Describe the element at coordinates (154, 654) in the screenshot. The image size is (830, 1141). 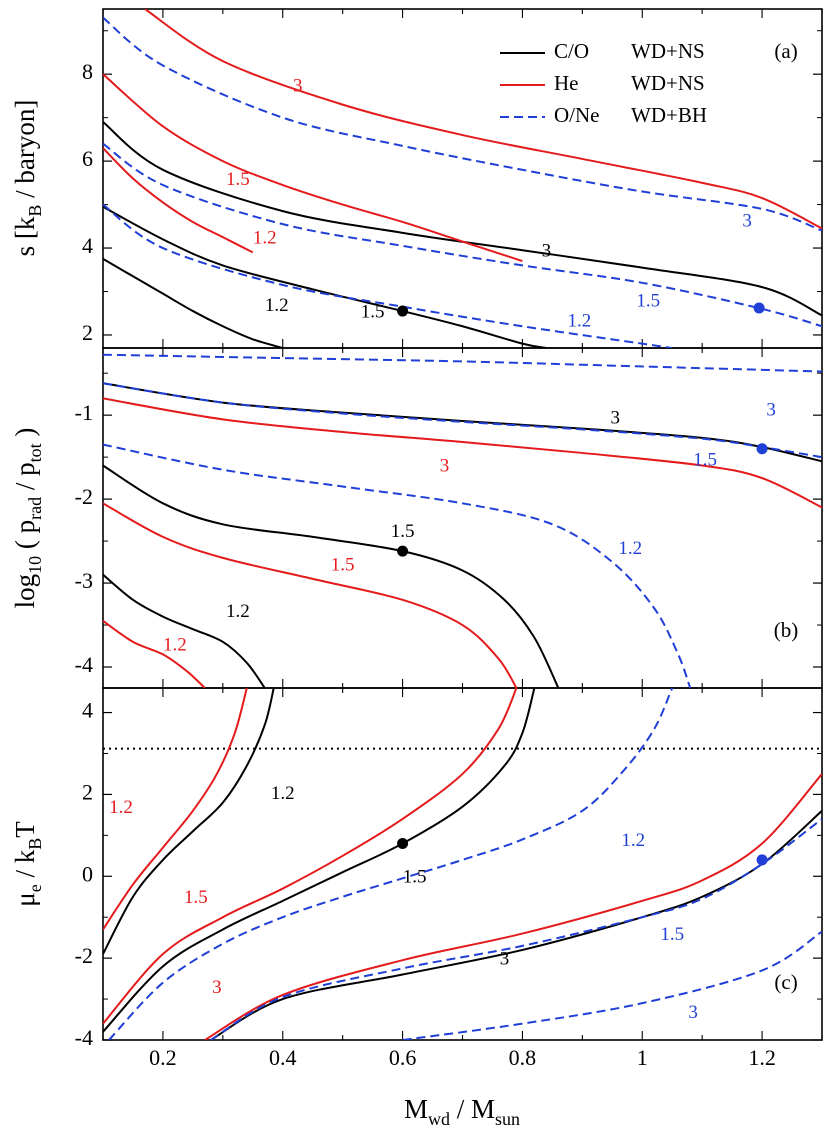
I see `panel-b-series-he-1p2` at that location.